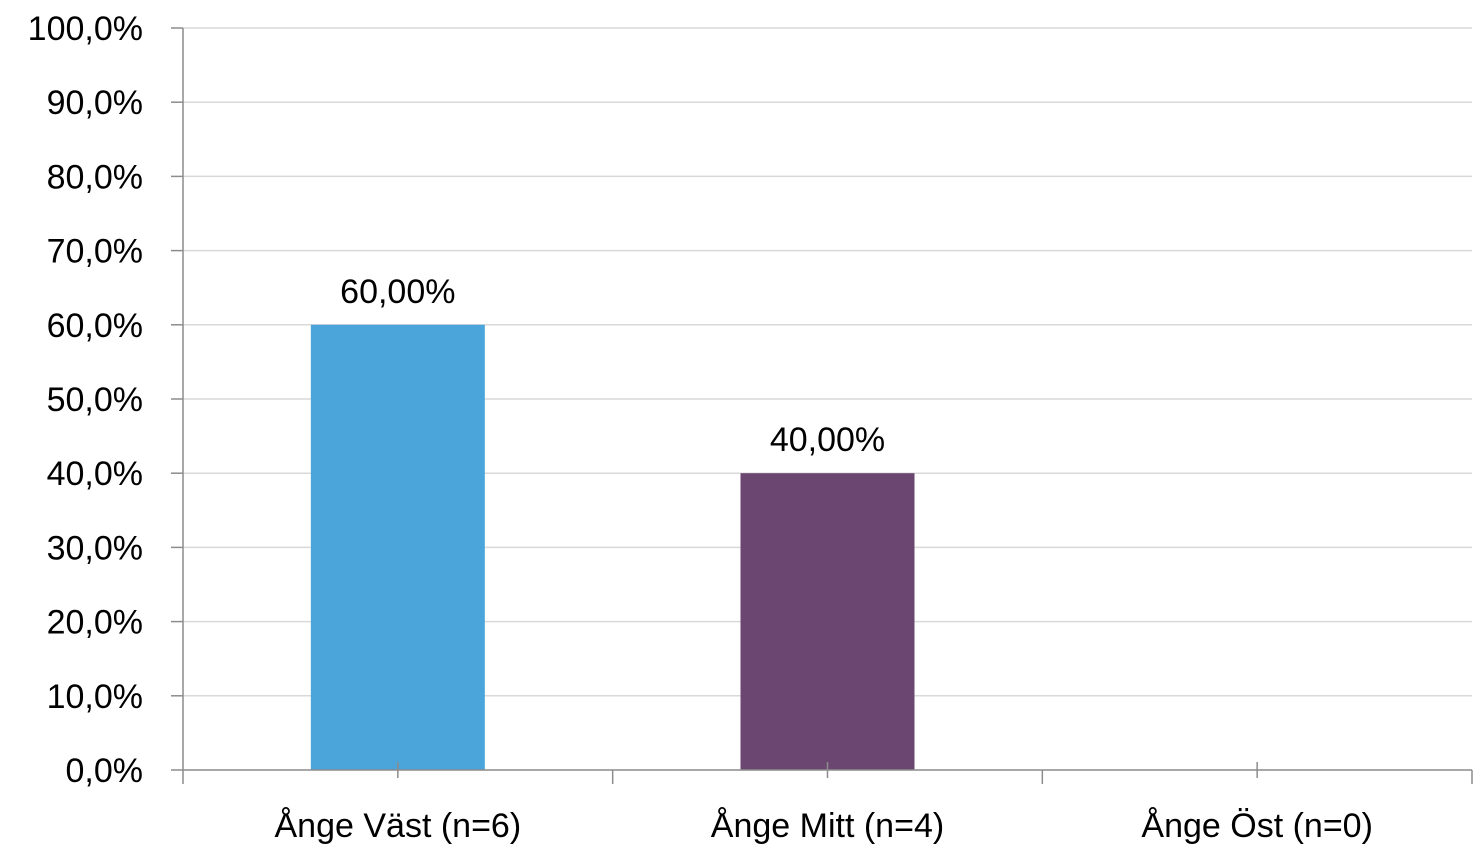  What do you see at coordinates (105, 771) in the screenshot?
I see `y-tick-label: 0,0%` at bounding box center [105, 771].